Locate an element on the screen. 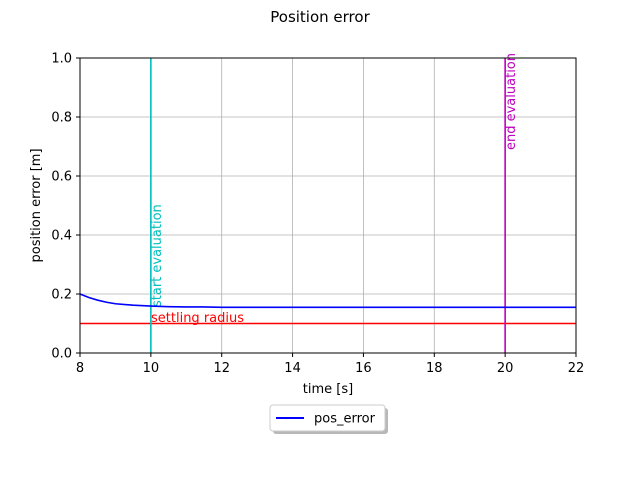  y-tick-label: 1.0 is located at coordinates (61, 59).